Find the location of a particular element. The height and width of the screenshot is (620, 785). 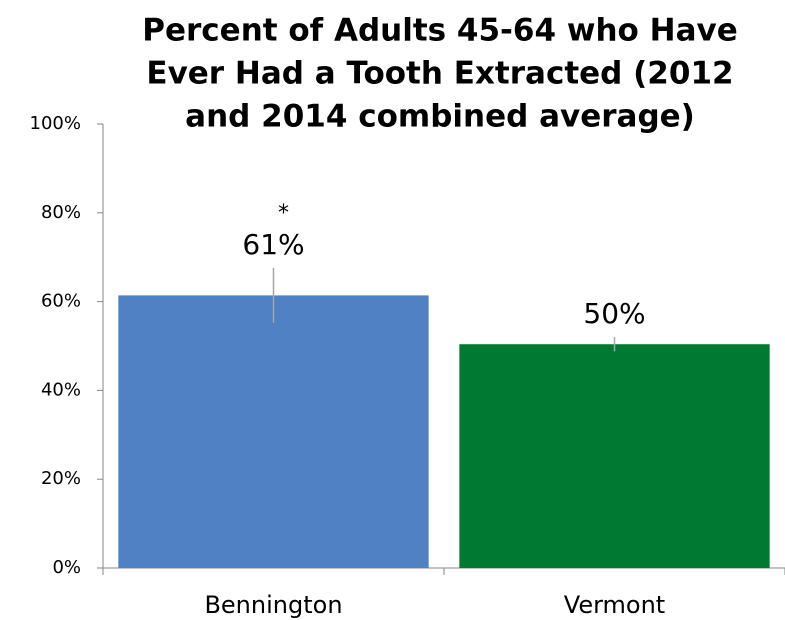

bar is located at coordinates (614, 456).